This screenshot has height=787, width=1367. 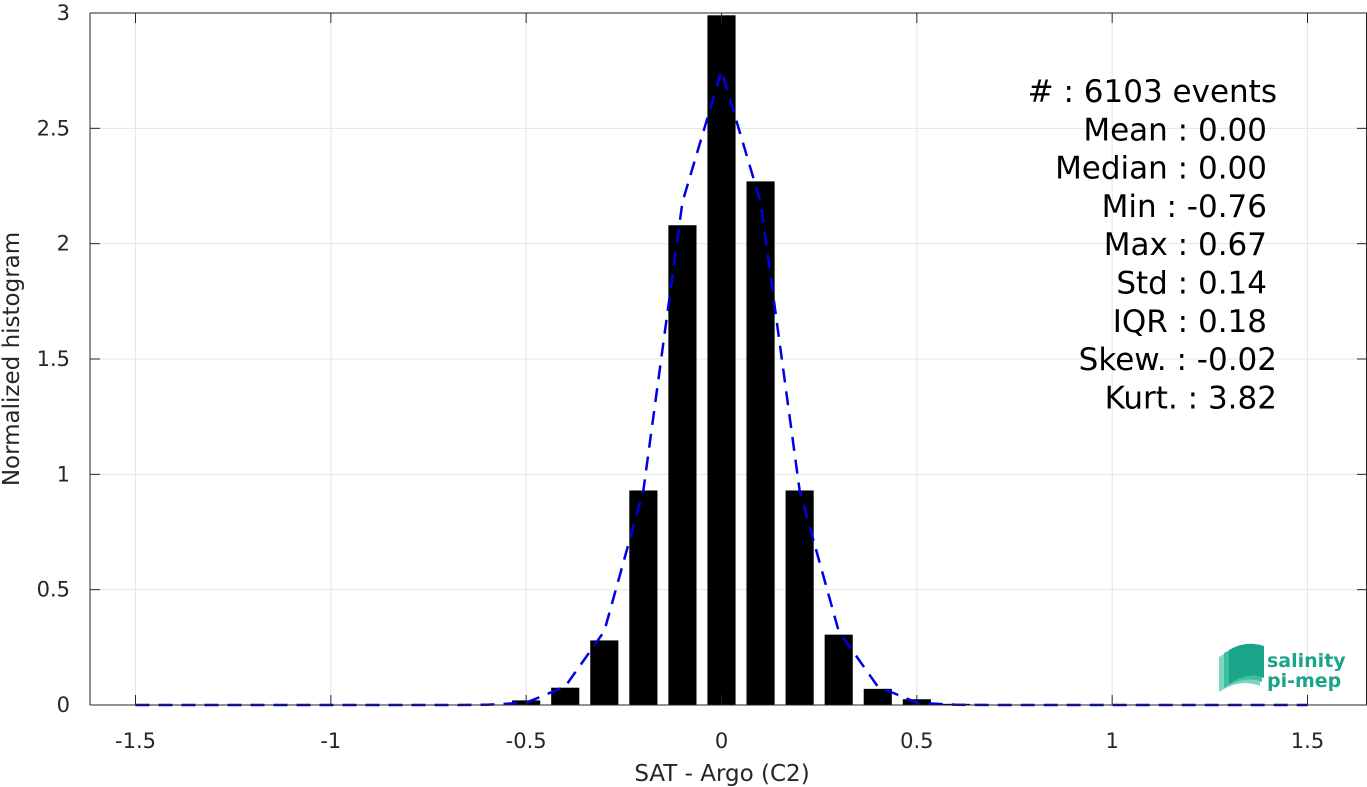 I want to click on x-tick-label-0: -1.5, so click(x=135, y=741).